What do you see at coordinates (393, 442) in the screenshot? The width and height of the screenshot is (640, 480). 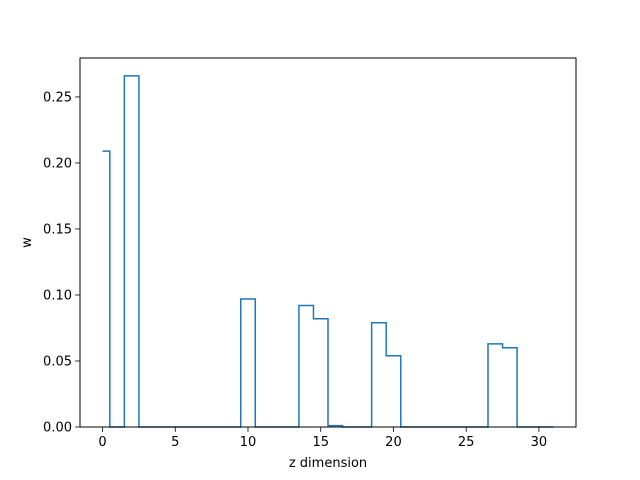 I see `x-tick-label: 20` at bounding box center [393, 442].